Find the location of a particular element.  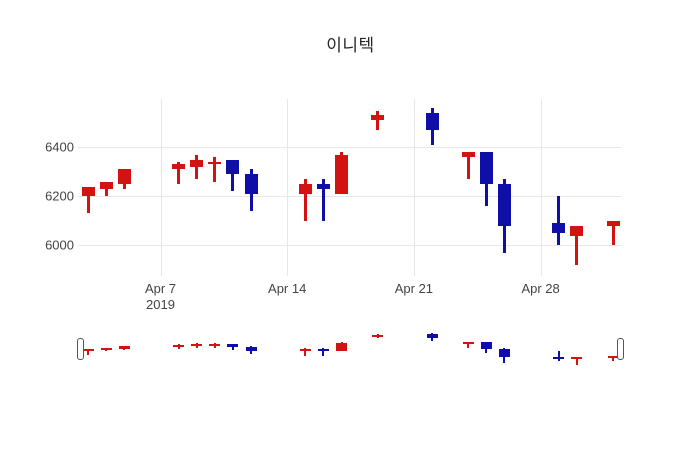

chart-title: 이니텍 is located at coordinates (350, 45).